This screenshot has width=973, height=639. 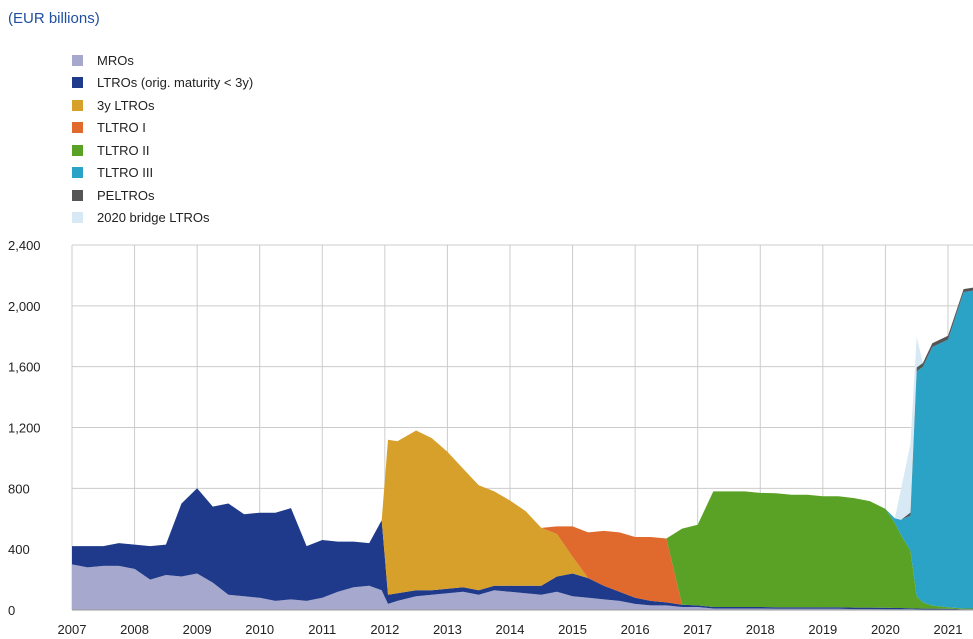 I want to click on x-tick-label: 2011, so click(x=322, y=629).